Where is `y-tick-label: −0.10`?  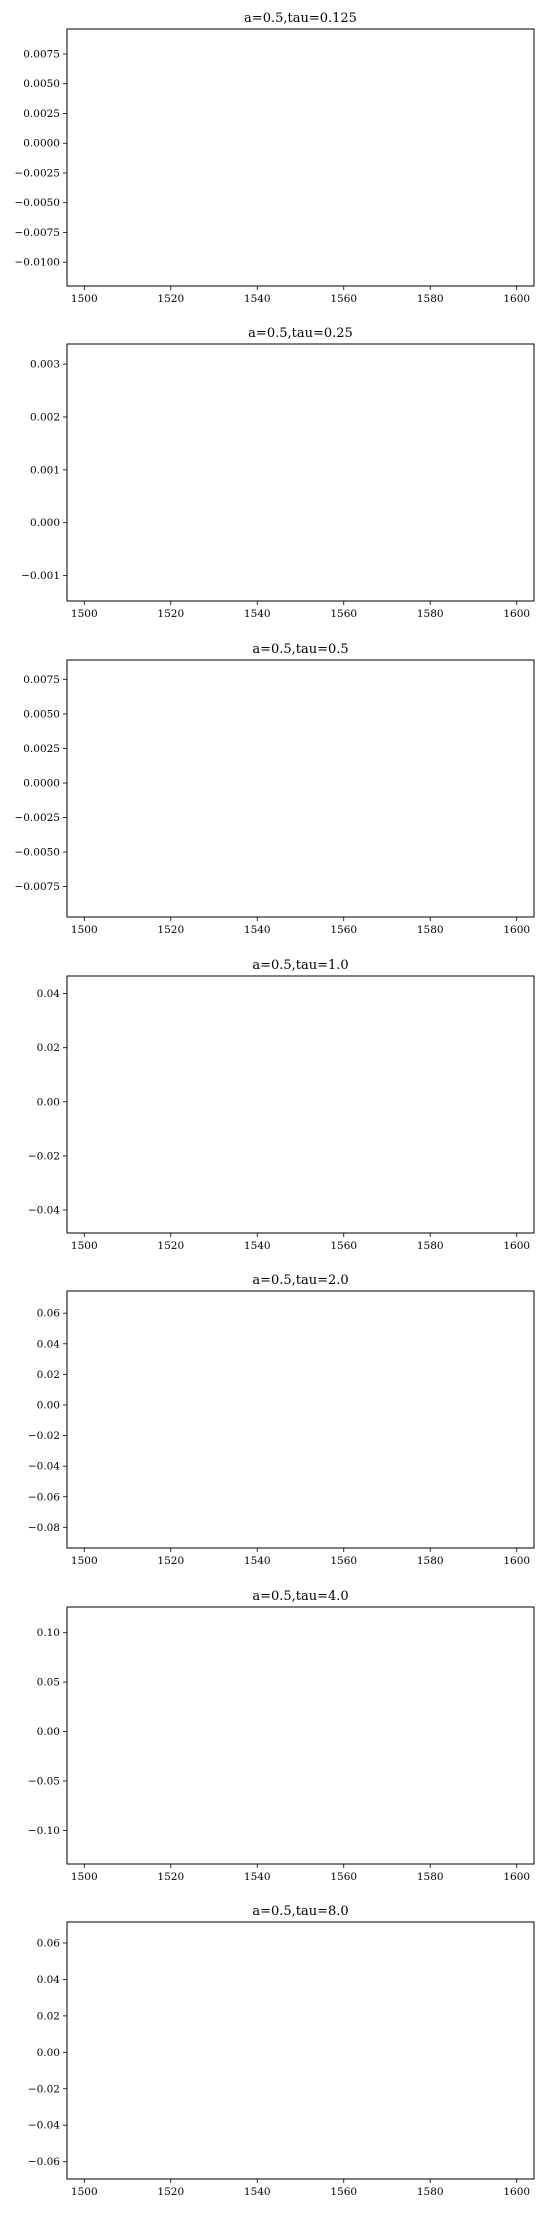
y-tick-label: −0.10 is located at coordinates (44, 1831).